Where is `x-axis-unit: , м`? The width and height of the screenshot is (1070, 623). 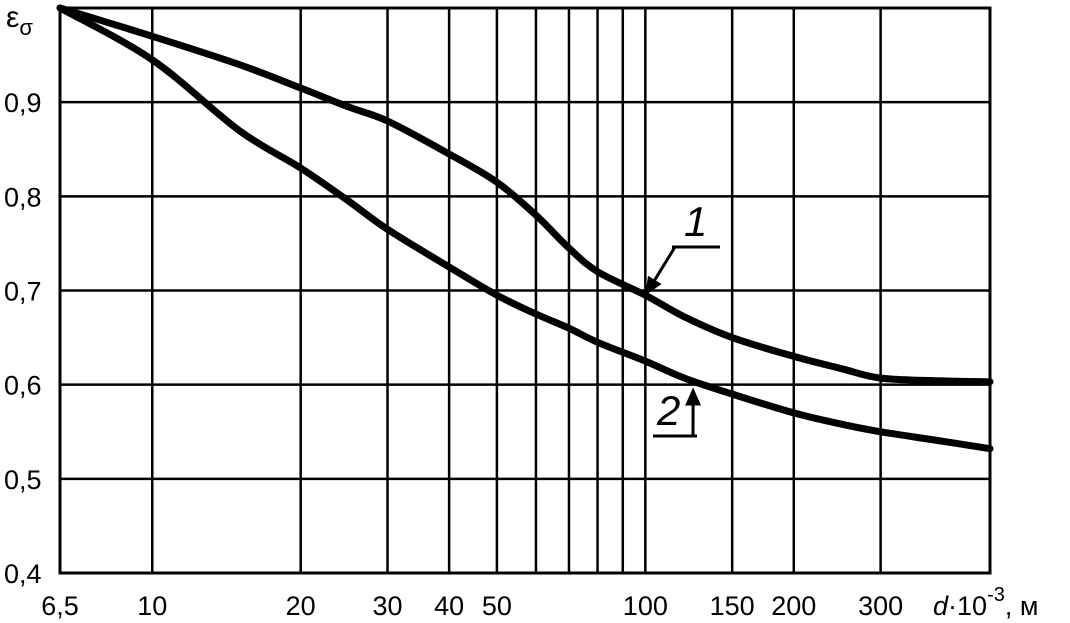
x-axis-unit: , м is located at coordinates (1022, 606).